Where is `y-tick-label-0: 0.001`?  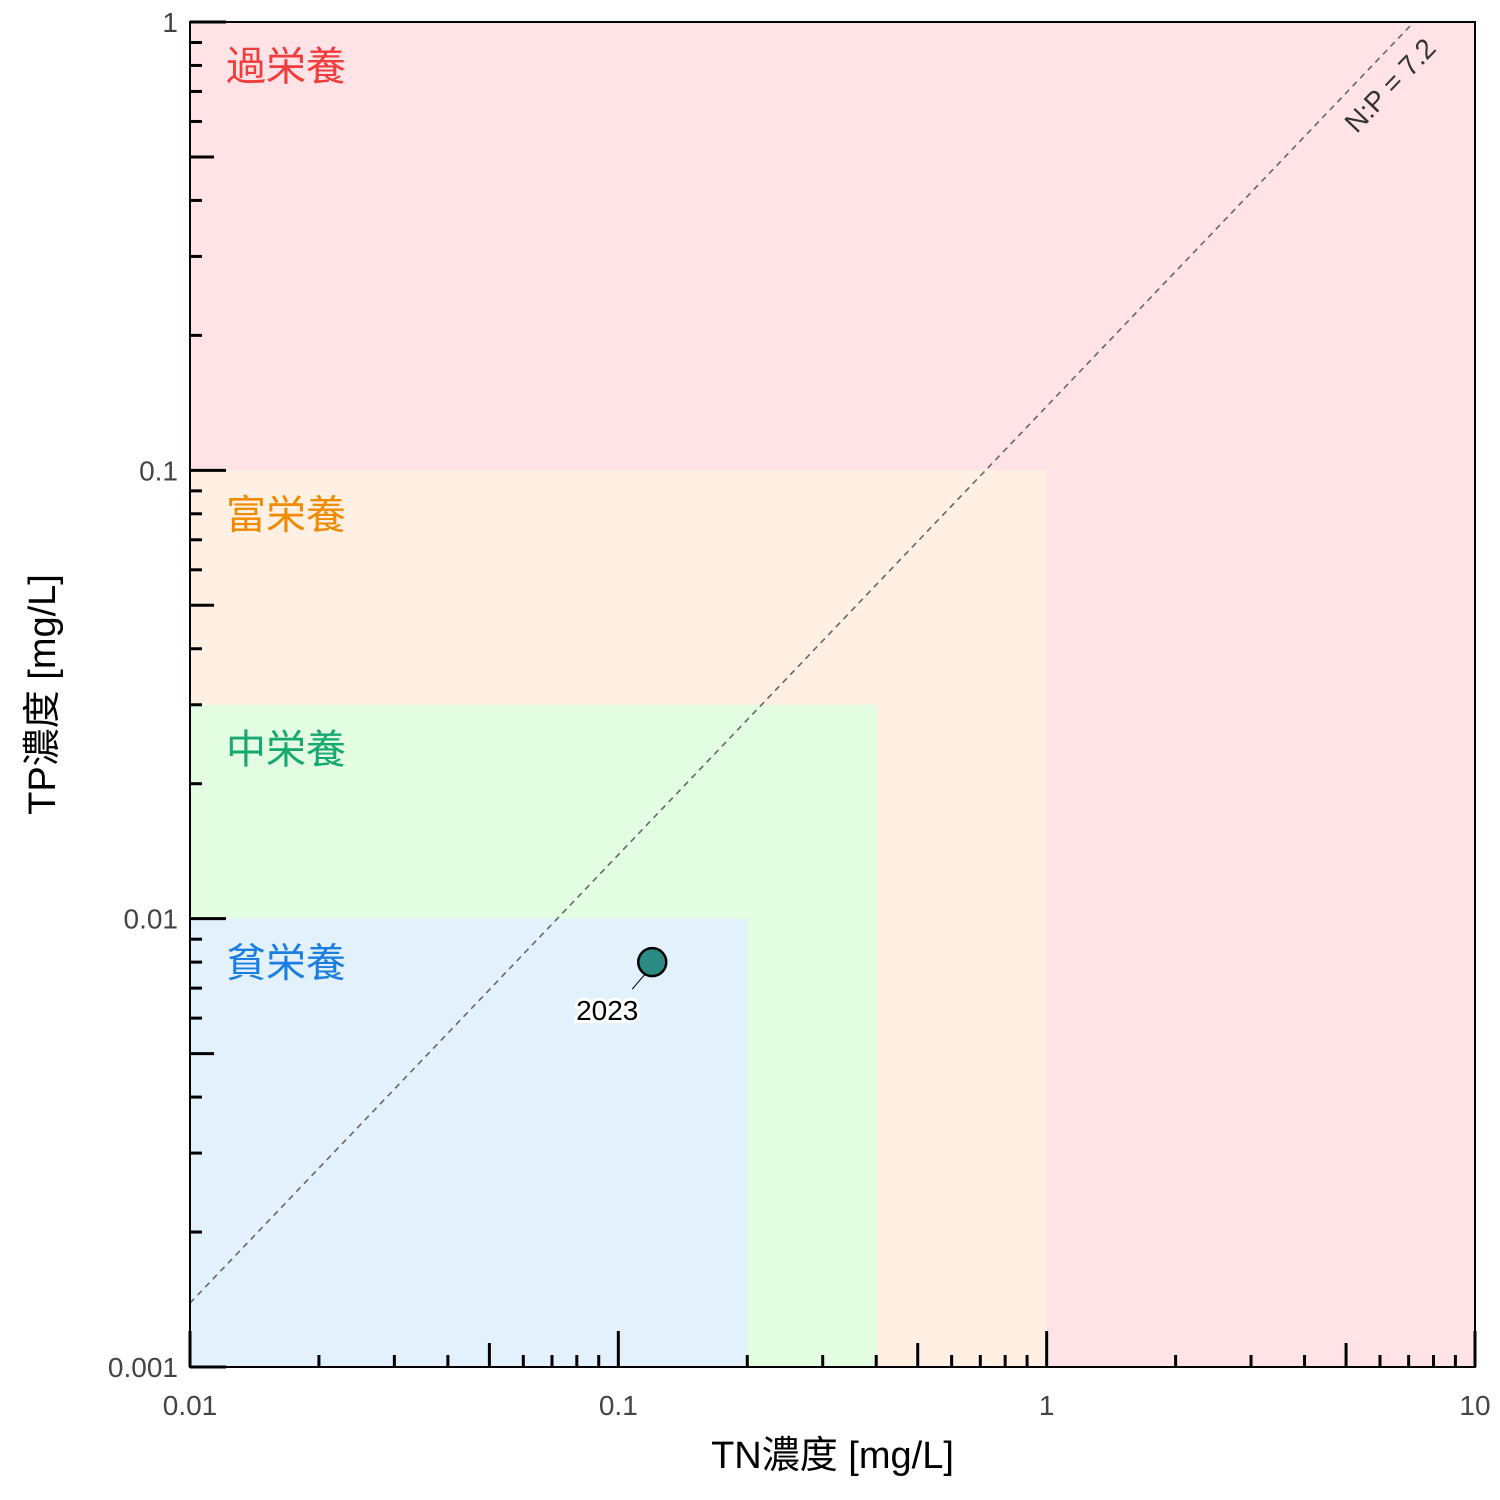 y-tick-label-0: 0.001 is located at coordinates (143, 1367).